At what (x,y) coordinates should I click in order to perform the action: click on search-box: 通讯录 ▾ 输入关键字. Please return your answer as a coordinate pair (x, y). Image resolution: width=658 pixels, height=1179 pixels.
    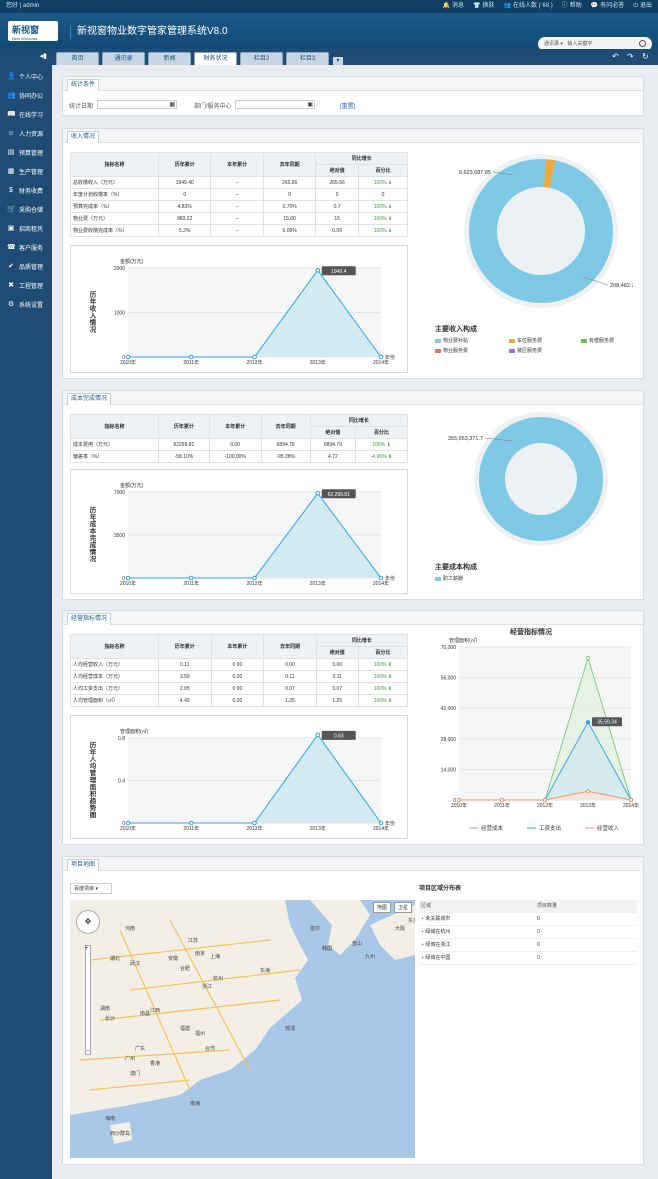
    Looking at the image, I should click on (595, 44).